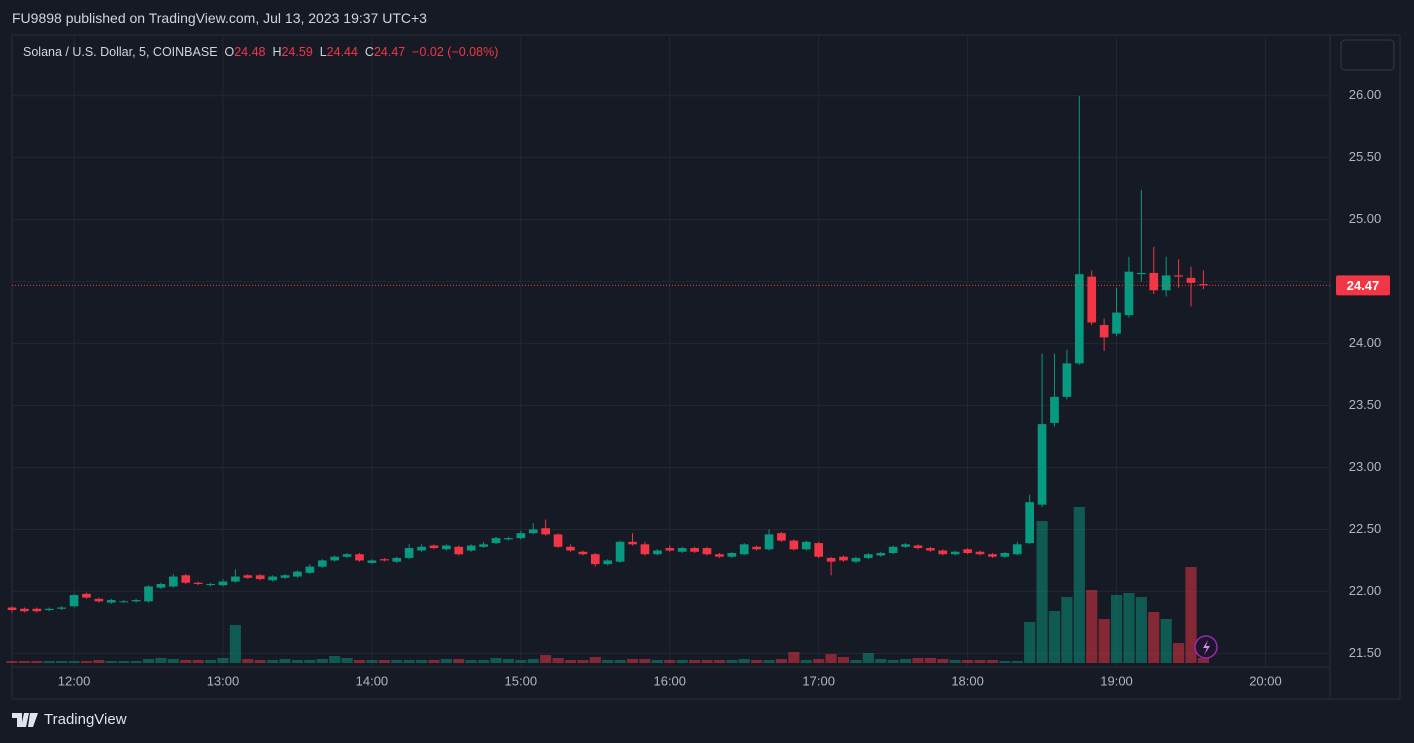 The image size is (1414, 743). Describe the element at coordinates (1365, 404) in the screenshot. I see `y-tick-label: 23.50` at that location.